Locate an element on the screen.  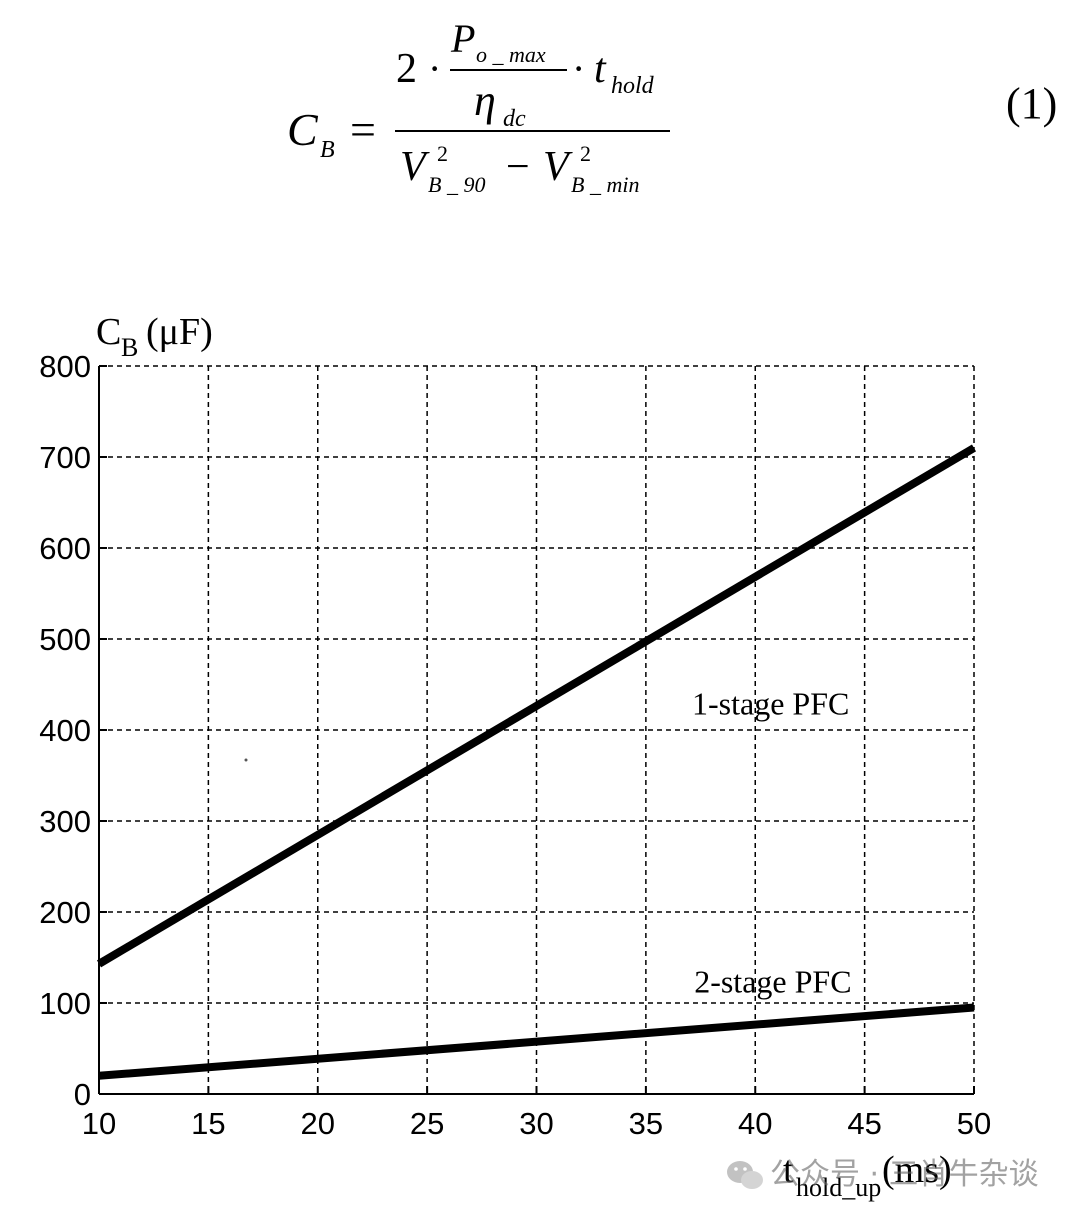
y-tick-label: 100 is located at coordinates (65, 1003).